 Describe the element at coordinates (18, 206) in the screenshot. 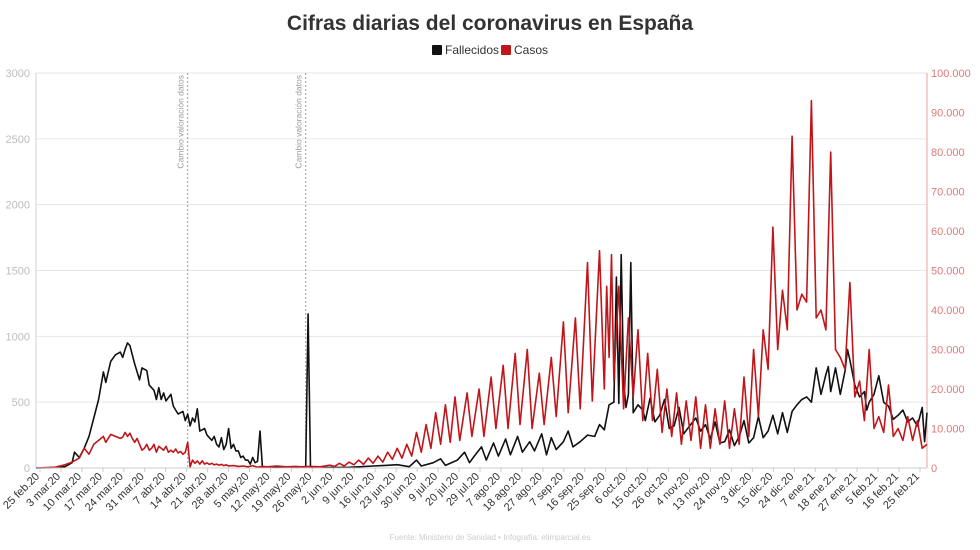

I see `y-left-tick-label: 2000` at that location.